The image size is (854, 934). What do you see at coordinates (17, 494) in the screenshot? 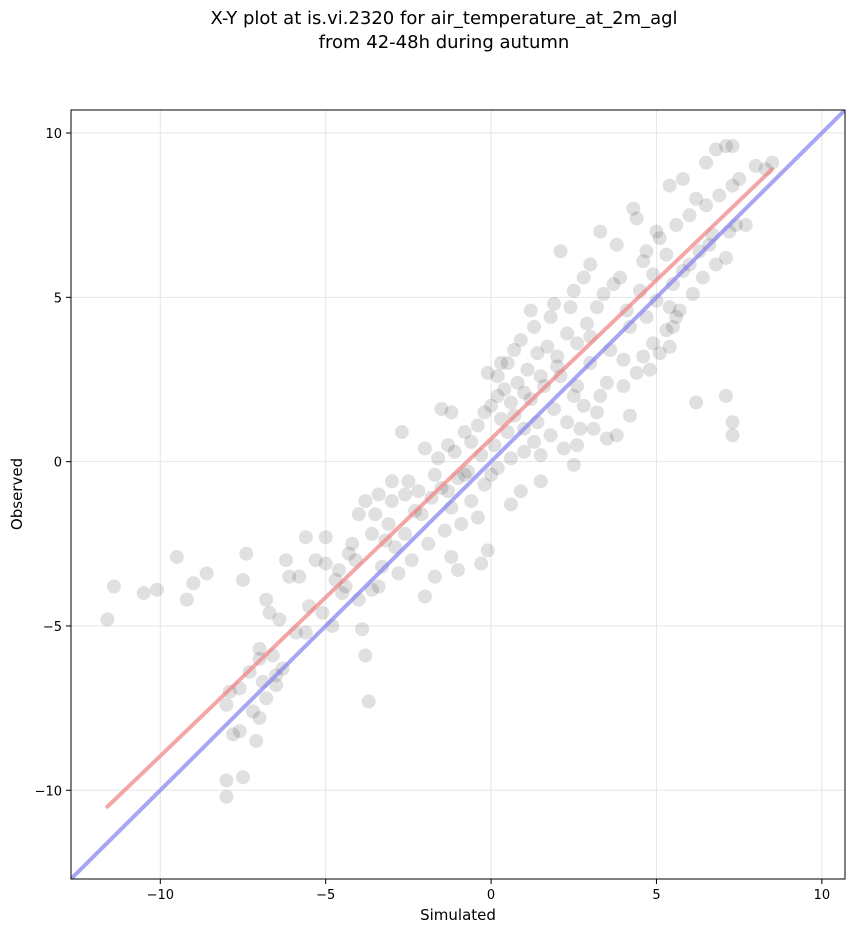
I see `y-axis-label: Observed` at bounding box center [17, 494].